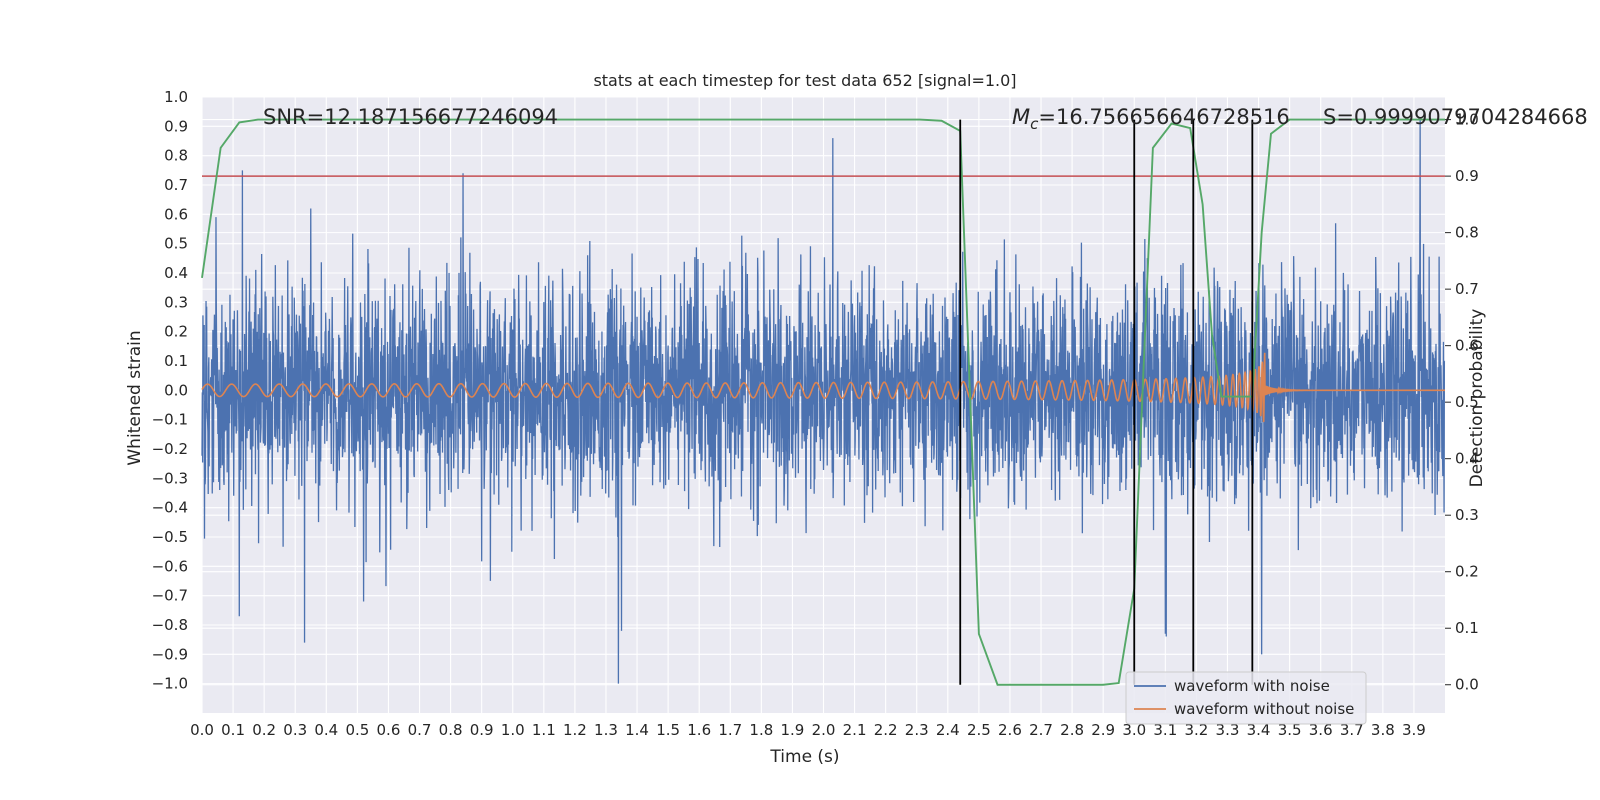 The image size is (1600, 800). I want to click on x-tick-label: 1.0, so click(513, 730).